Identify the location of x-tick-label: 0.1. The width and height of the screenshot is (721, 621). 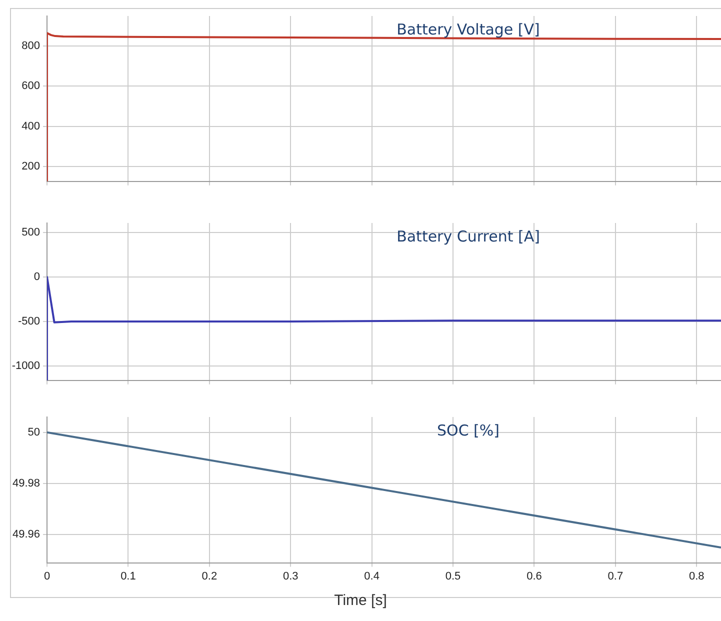
(128, 576).